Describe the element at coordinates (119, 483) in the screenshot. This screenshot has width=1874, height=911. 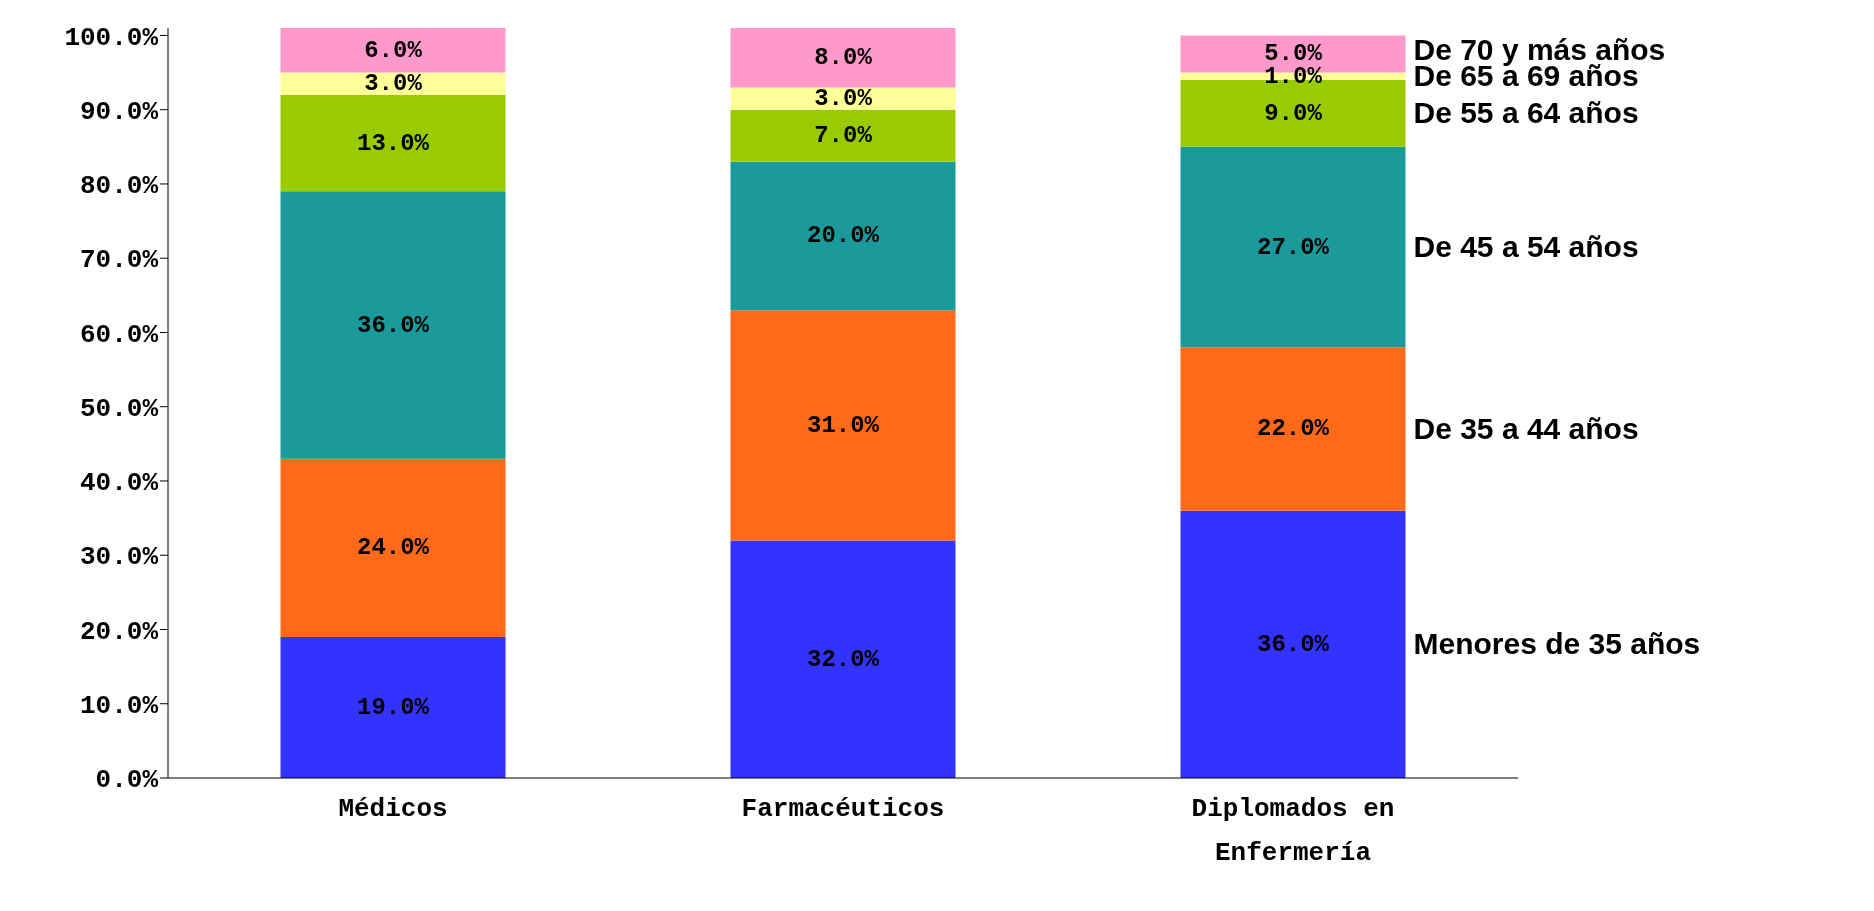
I see `y-tick-label: 40.0%` at that location.